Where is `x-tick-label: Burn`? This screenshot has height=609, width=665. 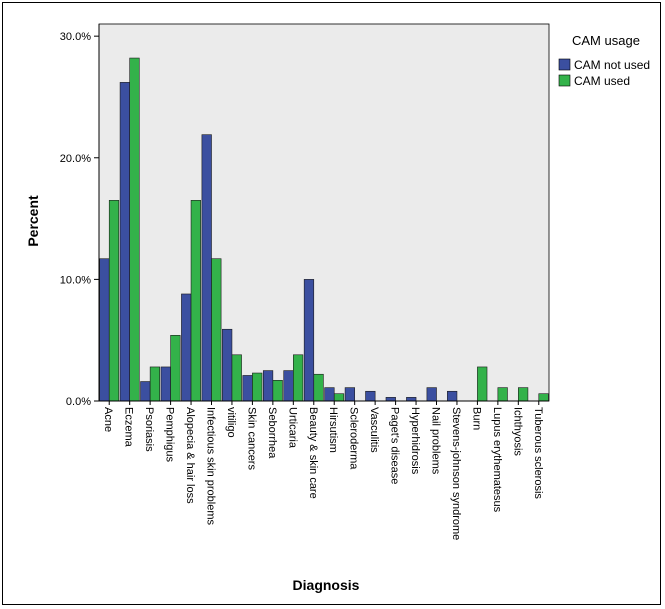 x-tick-label: Burn is located at coordinates (476, 418).